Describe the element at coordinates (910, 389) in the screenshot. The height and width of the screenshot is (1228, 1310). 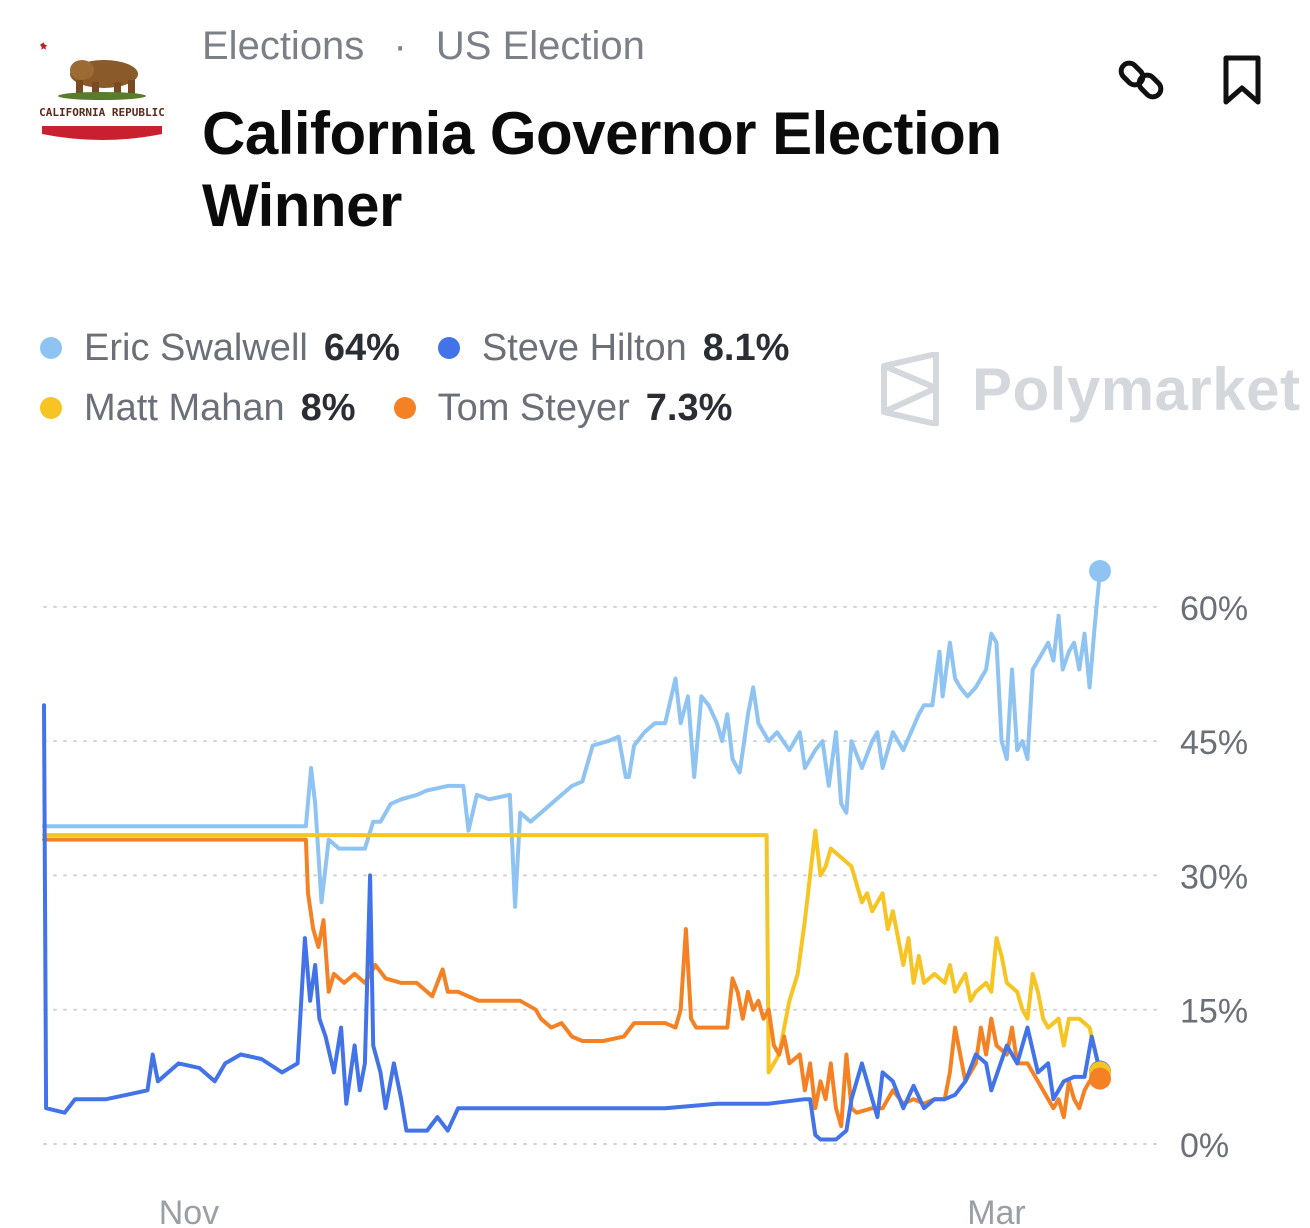
I see `polymarket-logo-icon` at that location.